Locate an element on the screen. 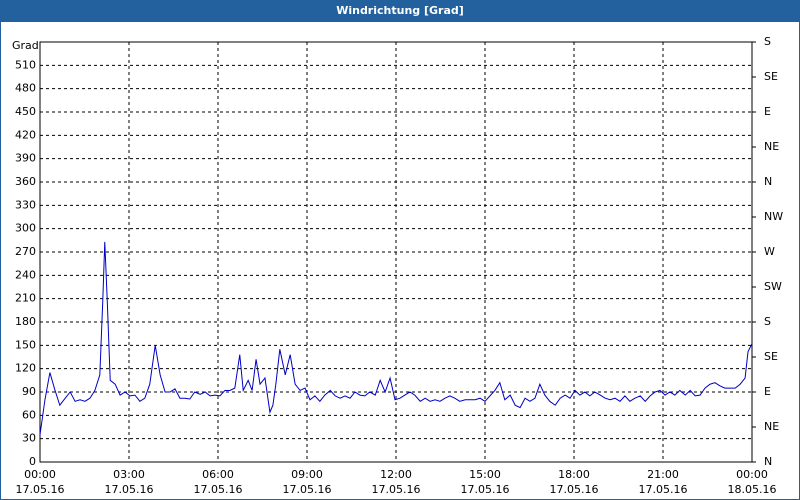 The height and width of the screenshot is (500, 800). y-tick-label: 210 is located at coordinates (25, 298).